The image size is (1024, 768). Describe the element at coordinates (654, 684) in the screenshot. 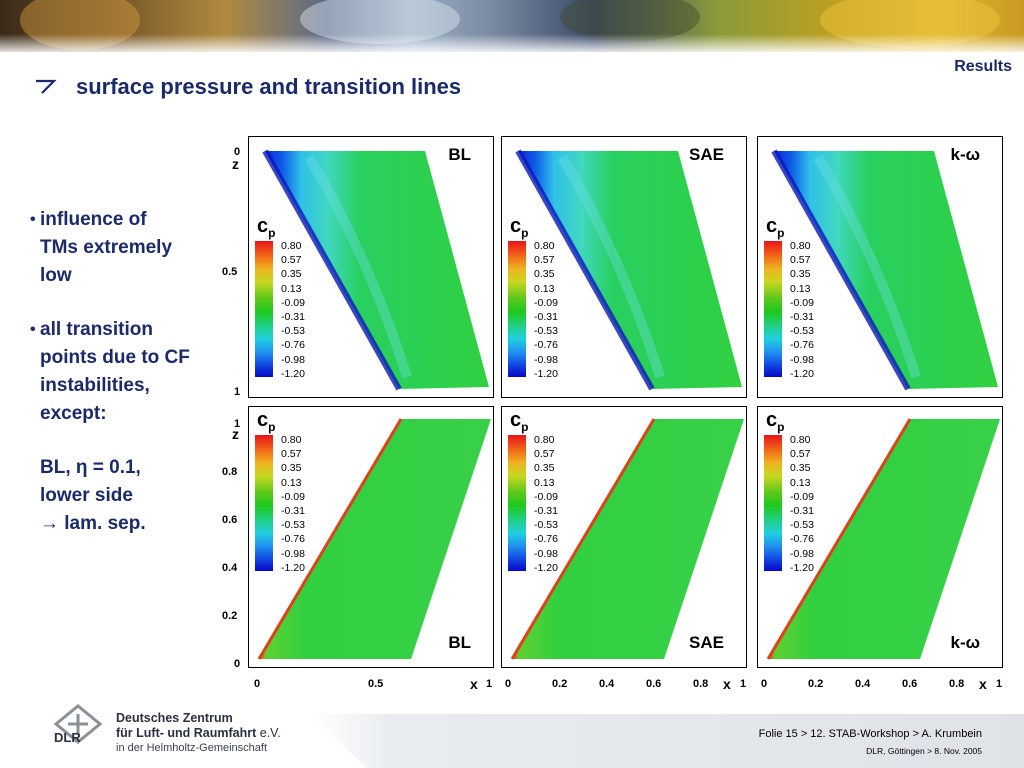

I see `x-tick-label: 0.6` at that location.